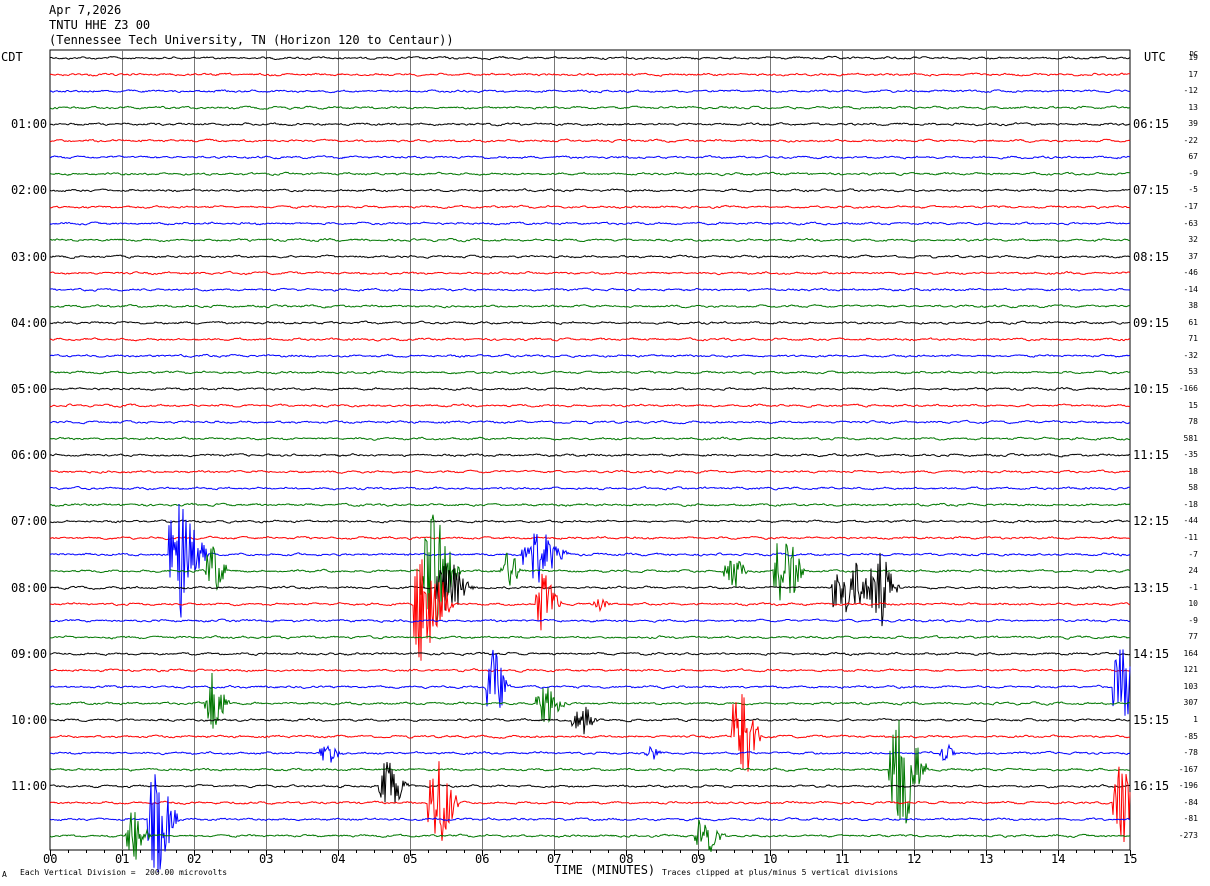 The height and width of the screenshot is (886, 1210). Describe the element at coordinates (1193, 54) in the screenshot. I see `dc-label: DC` at that location.